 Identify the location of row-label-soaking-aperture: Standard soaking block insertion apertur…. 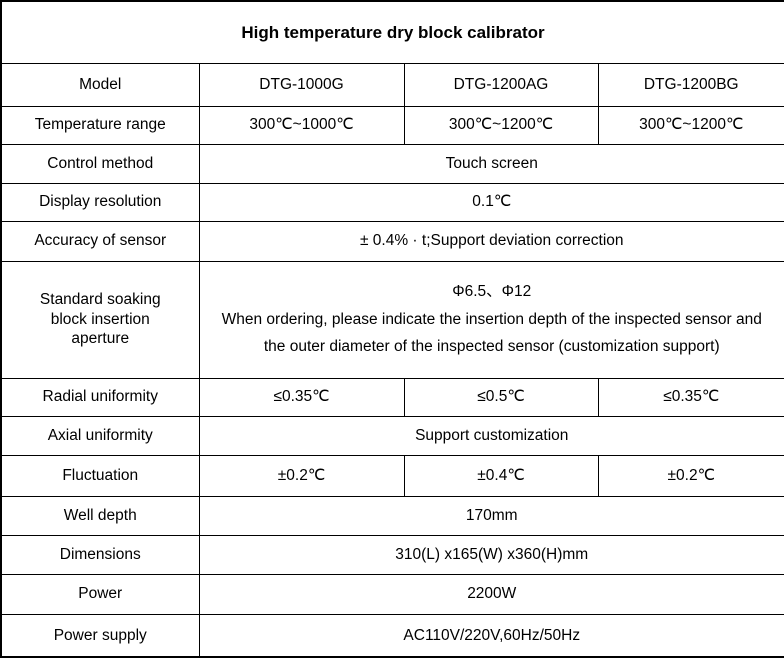
(100, 319).